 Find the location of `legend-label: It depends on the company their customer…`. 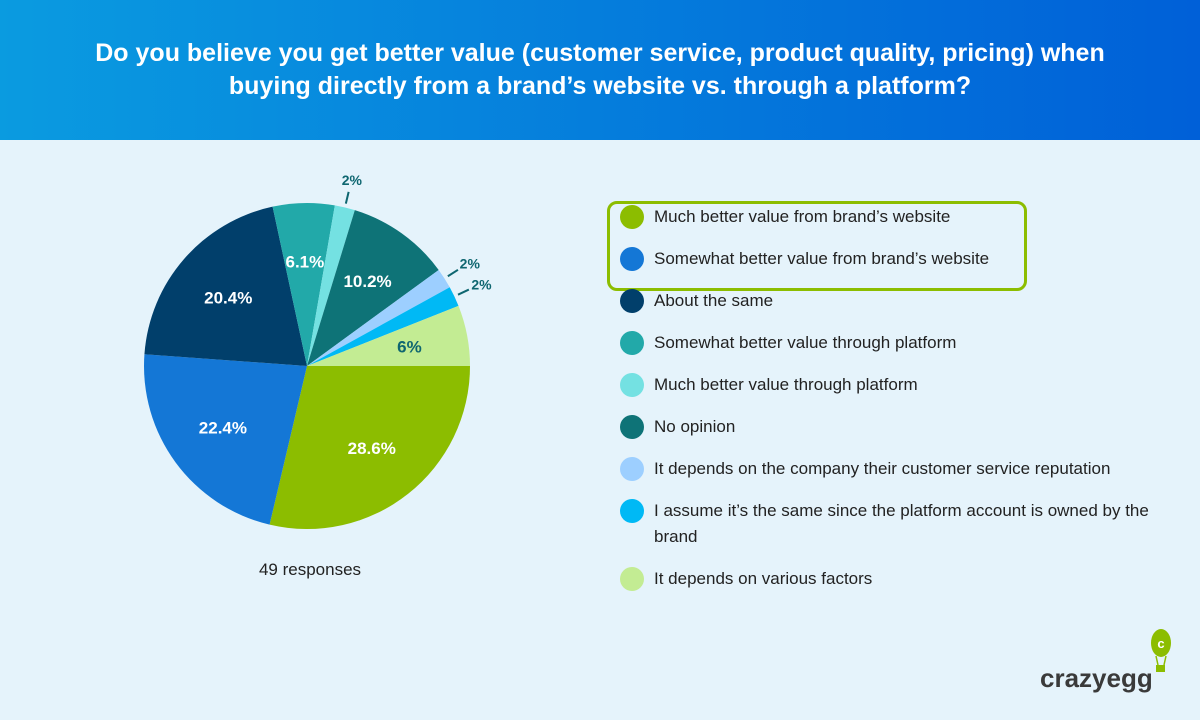

legend-label: It depends on the company their customer… is located at coordinates (882, 468).